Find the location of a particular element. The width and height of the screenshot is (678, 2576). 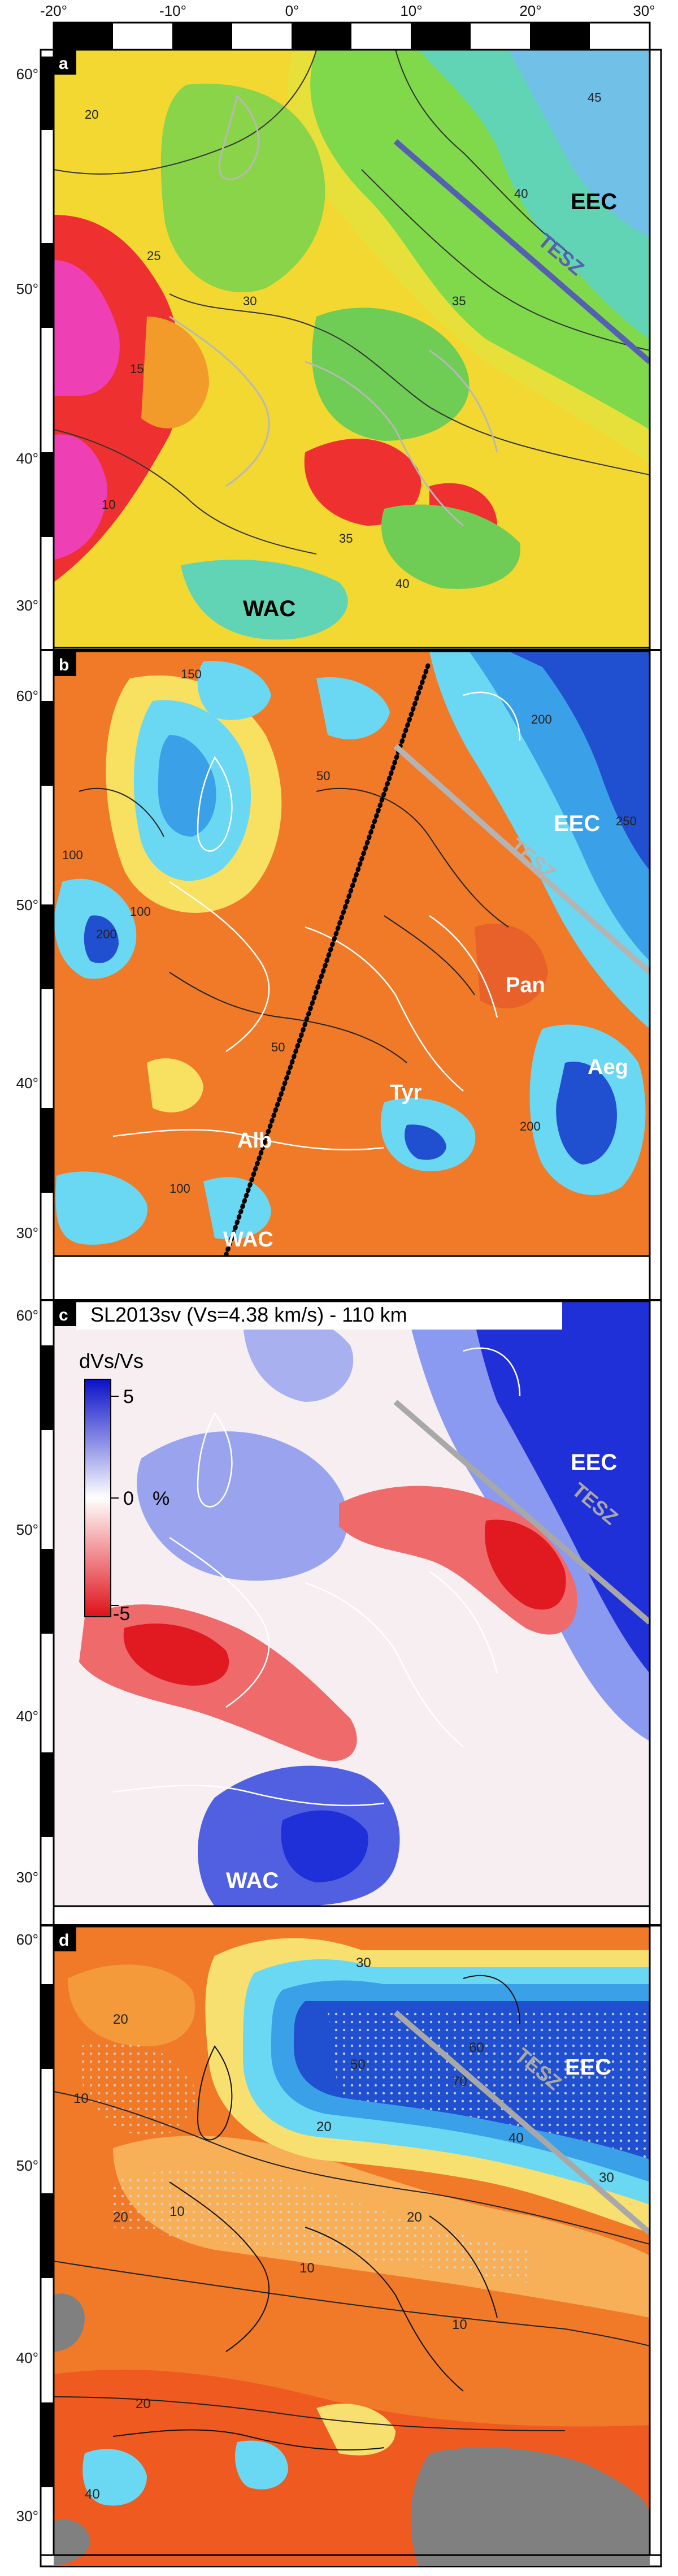

profile-line is located at coordinates (328, 957).